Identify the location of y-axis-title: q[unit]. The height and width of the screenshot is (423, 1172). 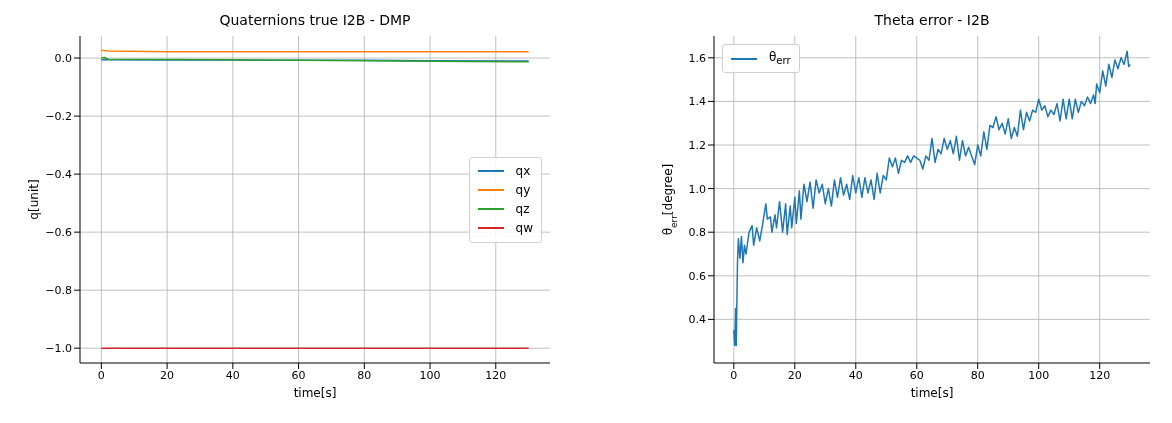
(34, 199).